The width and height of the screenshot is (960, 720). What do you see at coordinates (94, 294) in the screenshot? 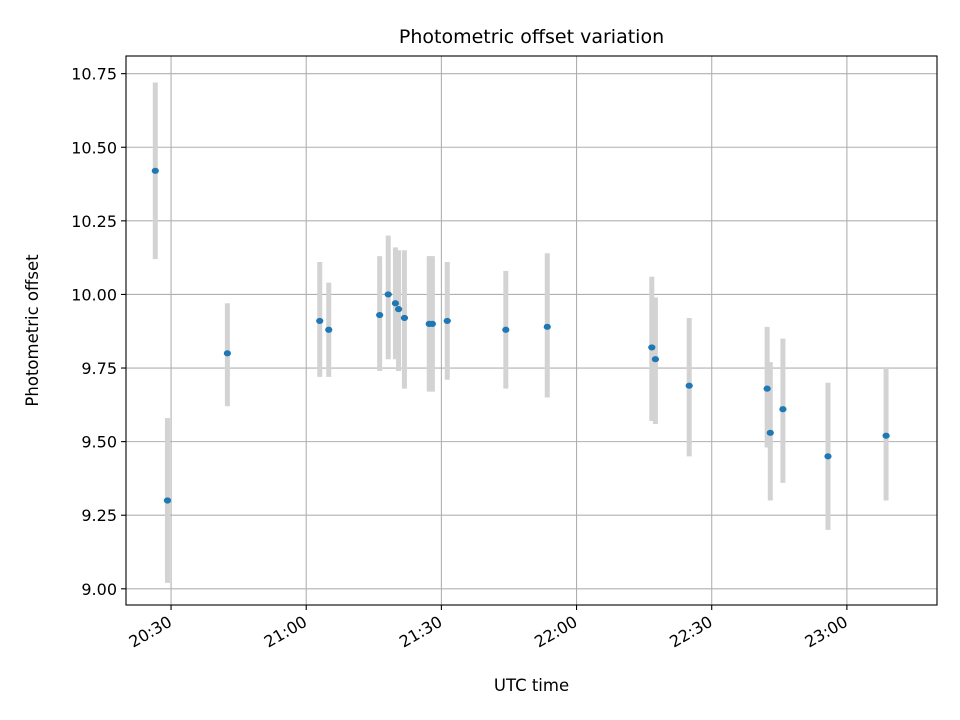
I see `y-tick-label: 10.00` at bounding box center [94, 294].